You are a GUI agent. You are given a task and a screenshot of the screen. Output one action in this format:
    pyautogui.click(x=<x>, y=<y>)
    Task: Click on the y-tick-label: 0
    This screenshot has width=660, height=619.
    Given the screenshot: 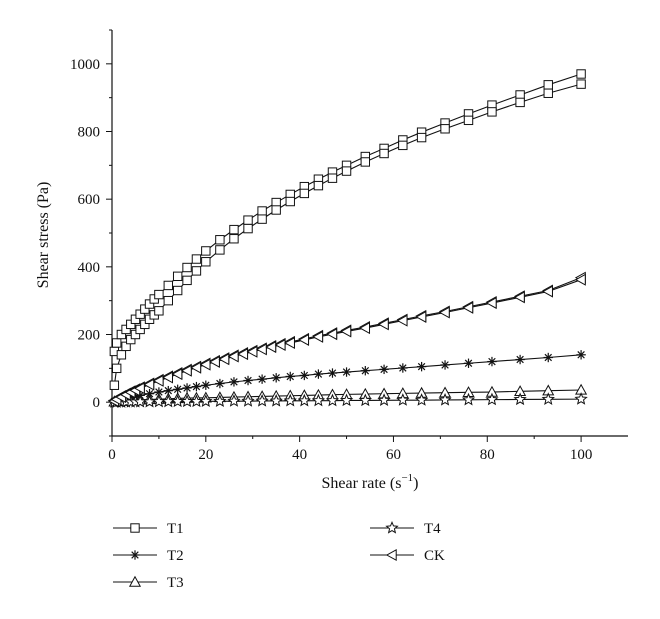 What is the action you would take?
    pyautogui.click(x=97, y=403)
    